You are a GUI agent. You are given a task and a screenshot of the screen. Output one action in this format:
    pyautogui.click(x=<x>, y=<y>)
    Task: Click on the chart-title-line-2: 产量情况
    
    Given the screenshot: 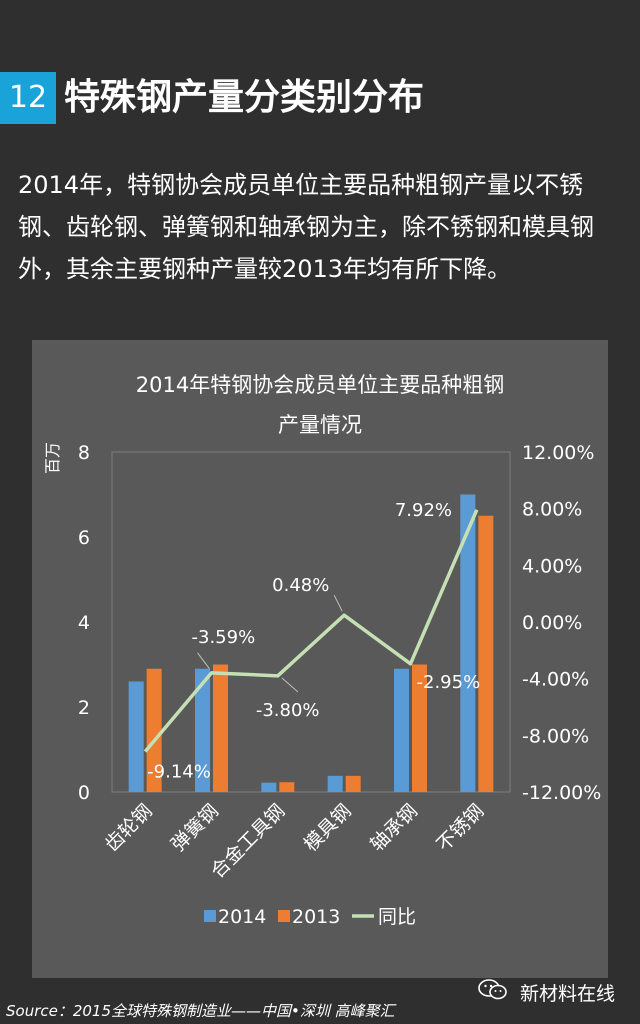 What is the action you would take?
    pyautogui.click(x=320, y=425)
    